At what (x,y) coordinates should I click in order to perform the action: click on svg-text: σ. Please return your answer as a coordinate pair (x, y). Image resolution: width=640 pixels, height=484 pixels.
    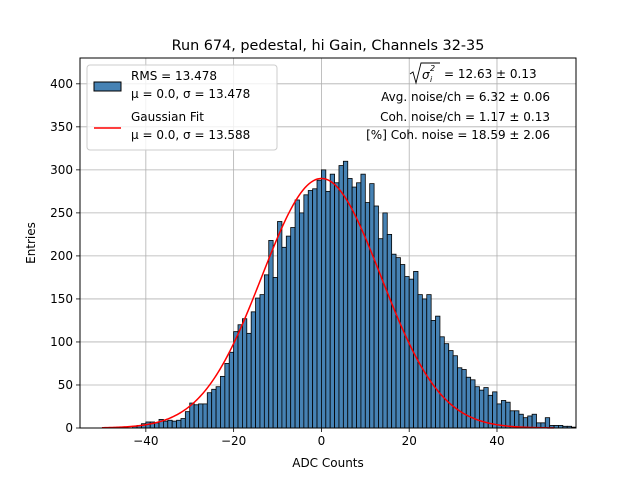
    Looking at the image, I should click on (426, 75).